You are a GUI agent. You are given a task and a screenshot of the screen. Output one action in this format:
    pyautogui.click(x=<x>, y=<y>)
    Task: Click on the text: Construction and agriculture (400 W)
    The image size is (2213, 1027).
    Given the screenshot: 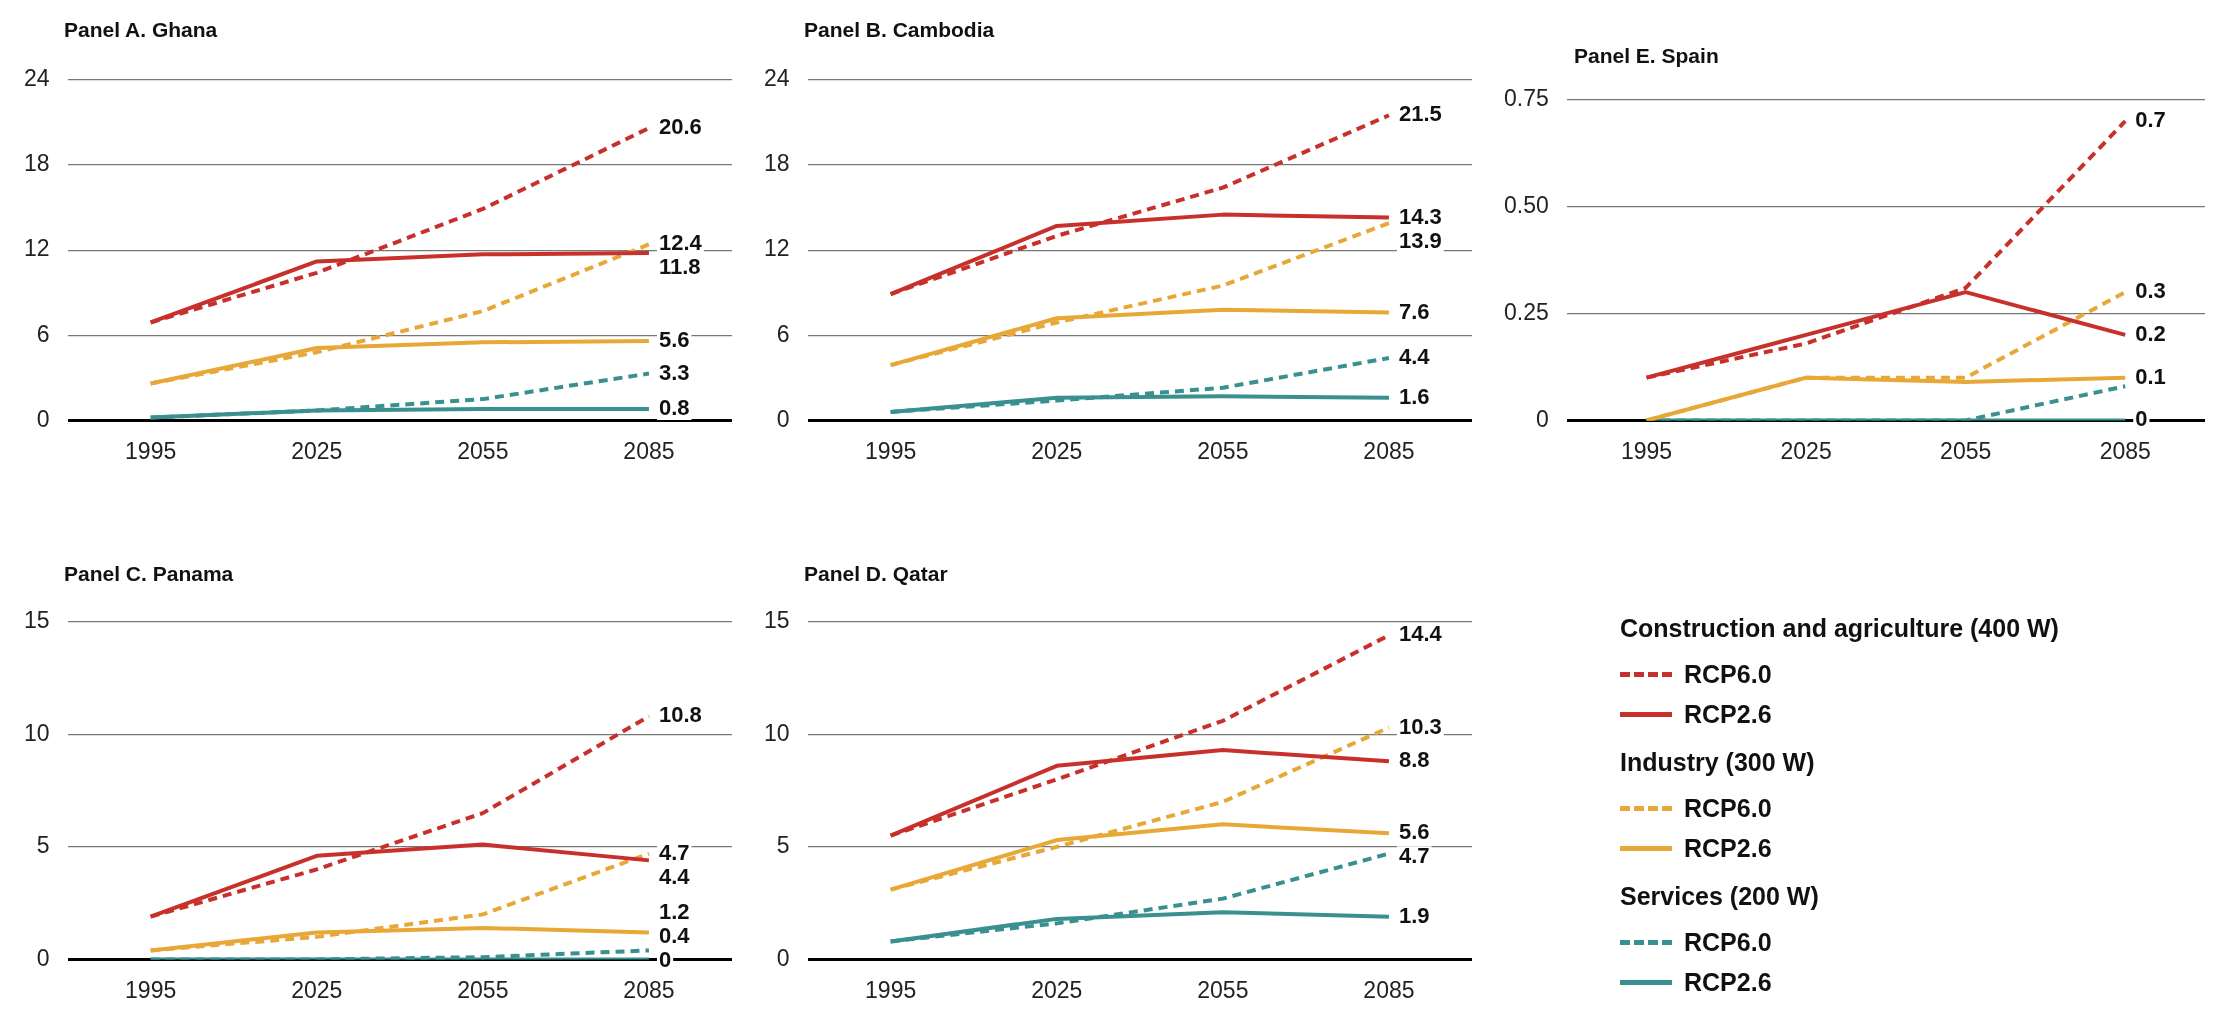 What is the action you would take?
    pyautogui.click(x=1839, y=628)
    